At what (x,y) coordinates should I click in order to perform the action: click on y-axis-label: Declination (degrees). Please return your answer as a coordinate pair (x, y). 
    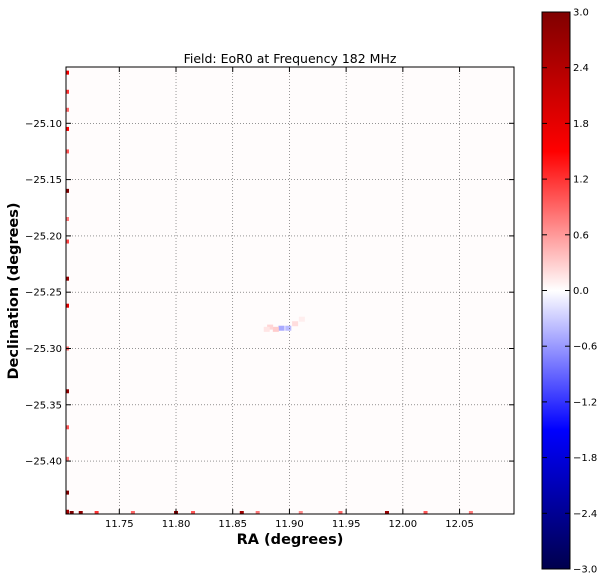
    Looking at the image, I should click on (14, 290).